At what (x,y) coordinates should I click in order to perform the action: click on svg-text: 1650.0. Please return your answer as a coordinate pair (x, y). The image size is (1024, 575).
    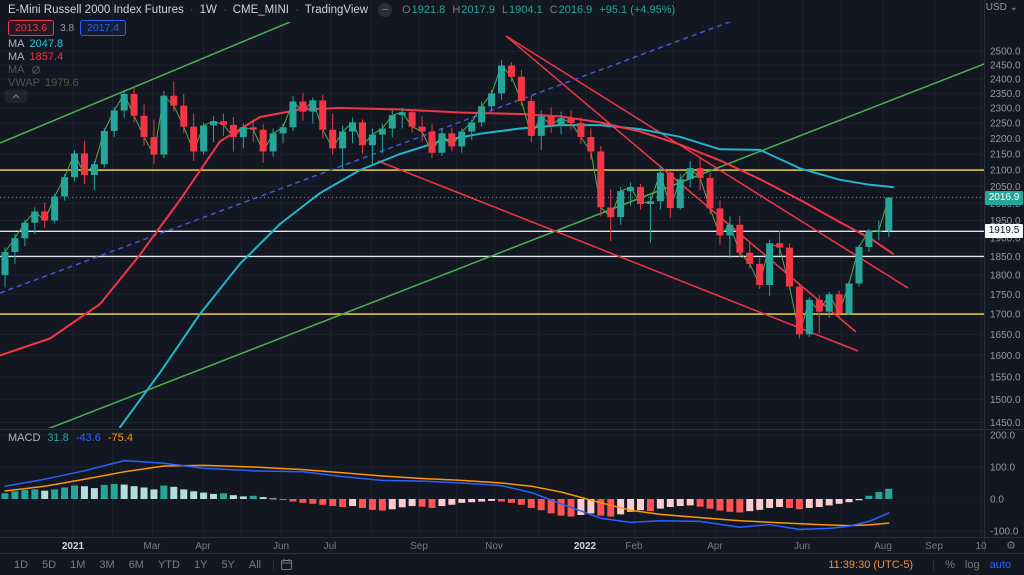
    Looking at the image, I should click on (1005, 335).